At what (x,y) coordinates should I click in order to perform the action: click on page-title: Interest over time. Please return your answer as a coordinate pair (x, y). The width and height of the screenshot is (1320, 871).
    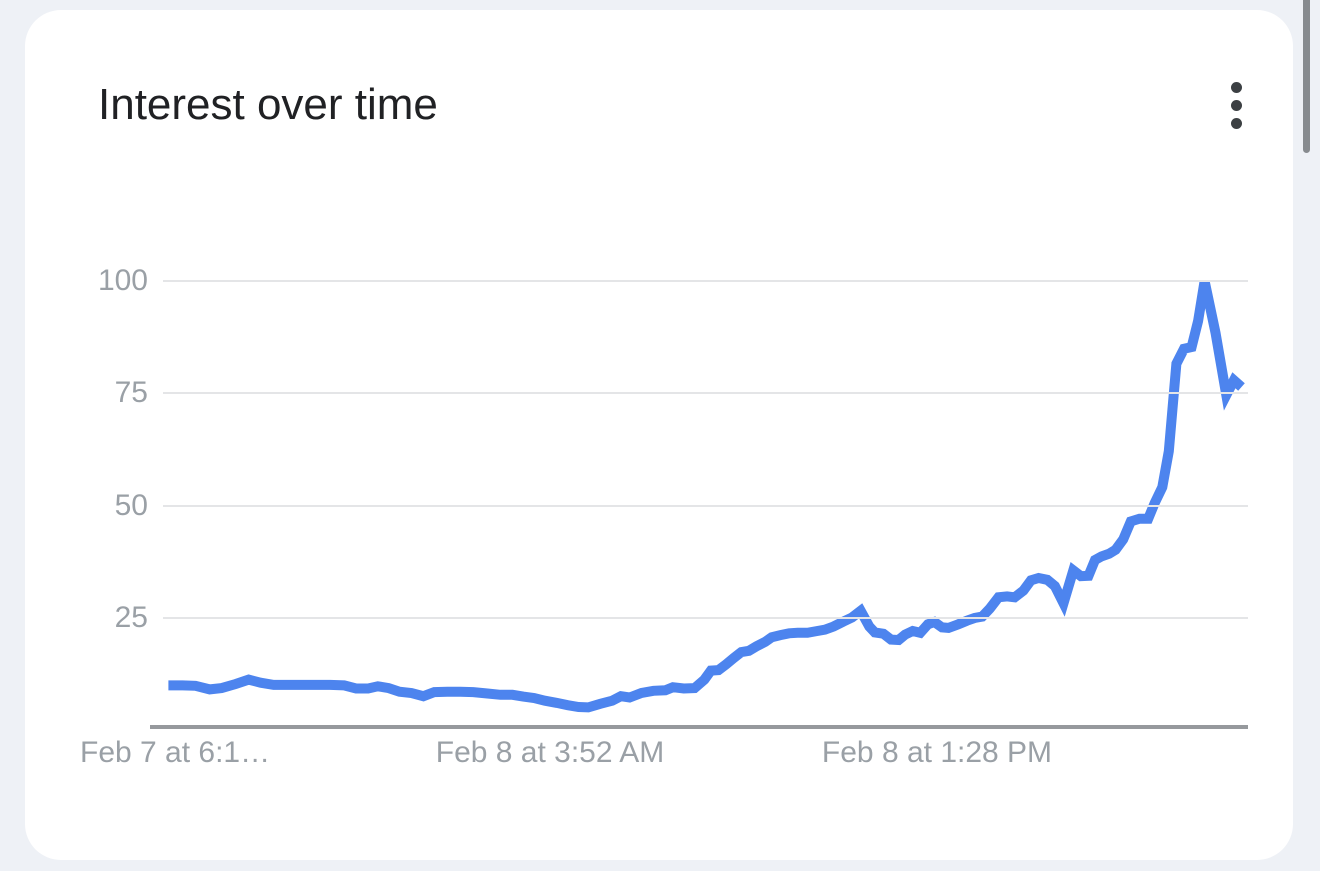
    Looking at the image, I should click on (268, 104).